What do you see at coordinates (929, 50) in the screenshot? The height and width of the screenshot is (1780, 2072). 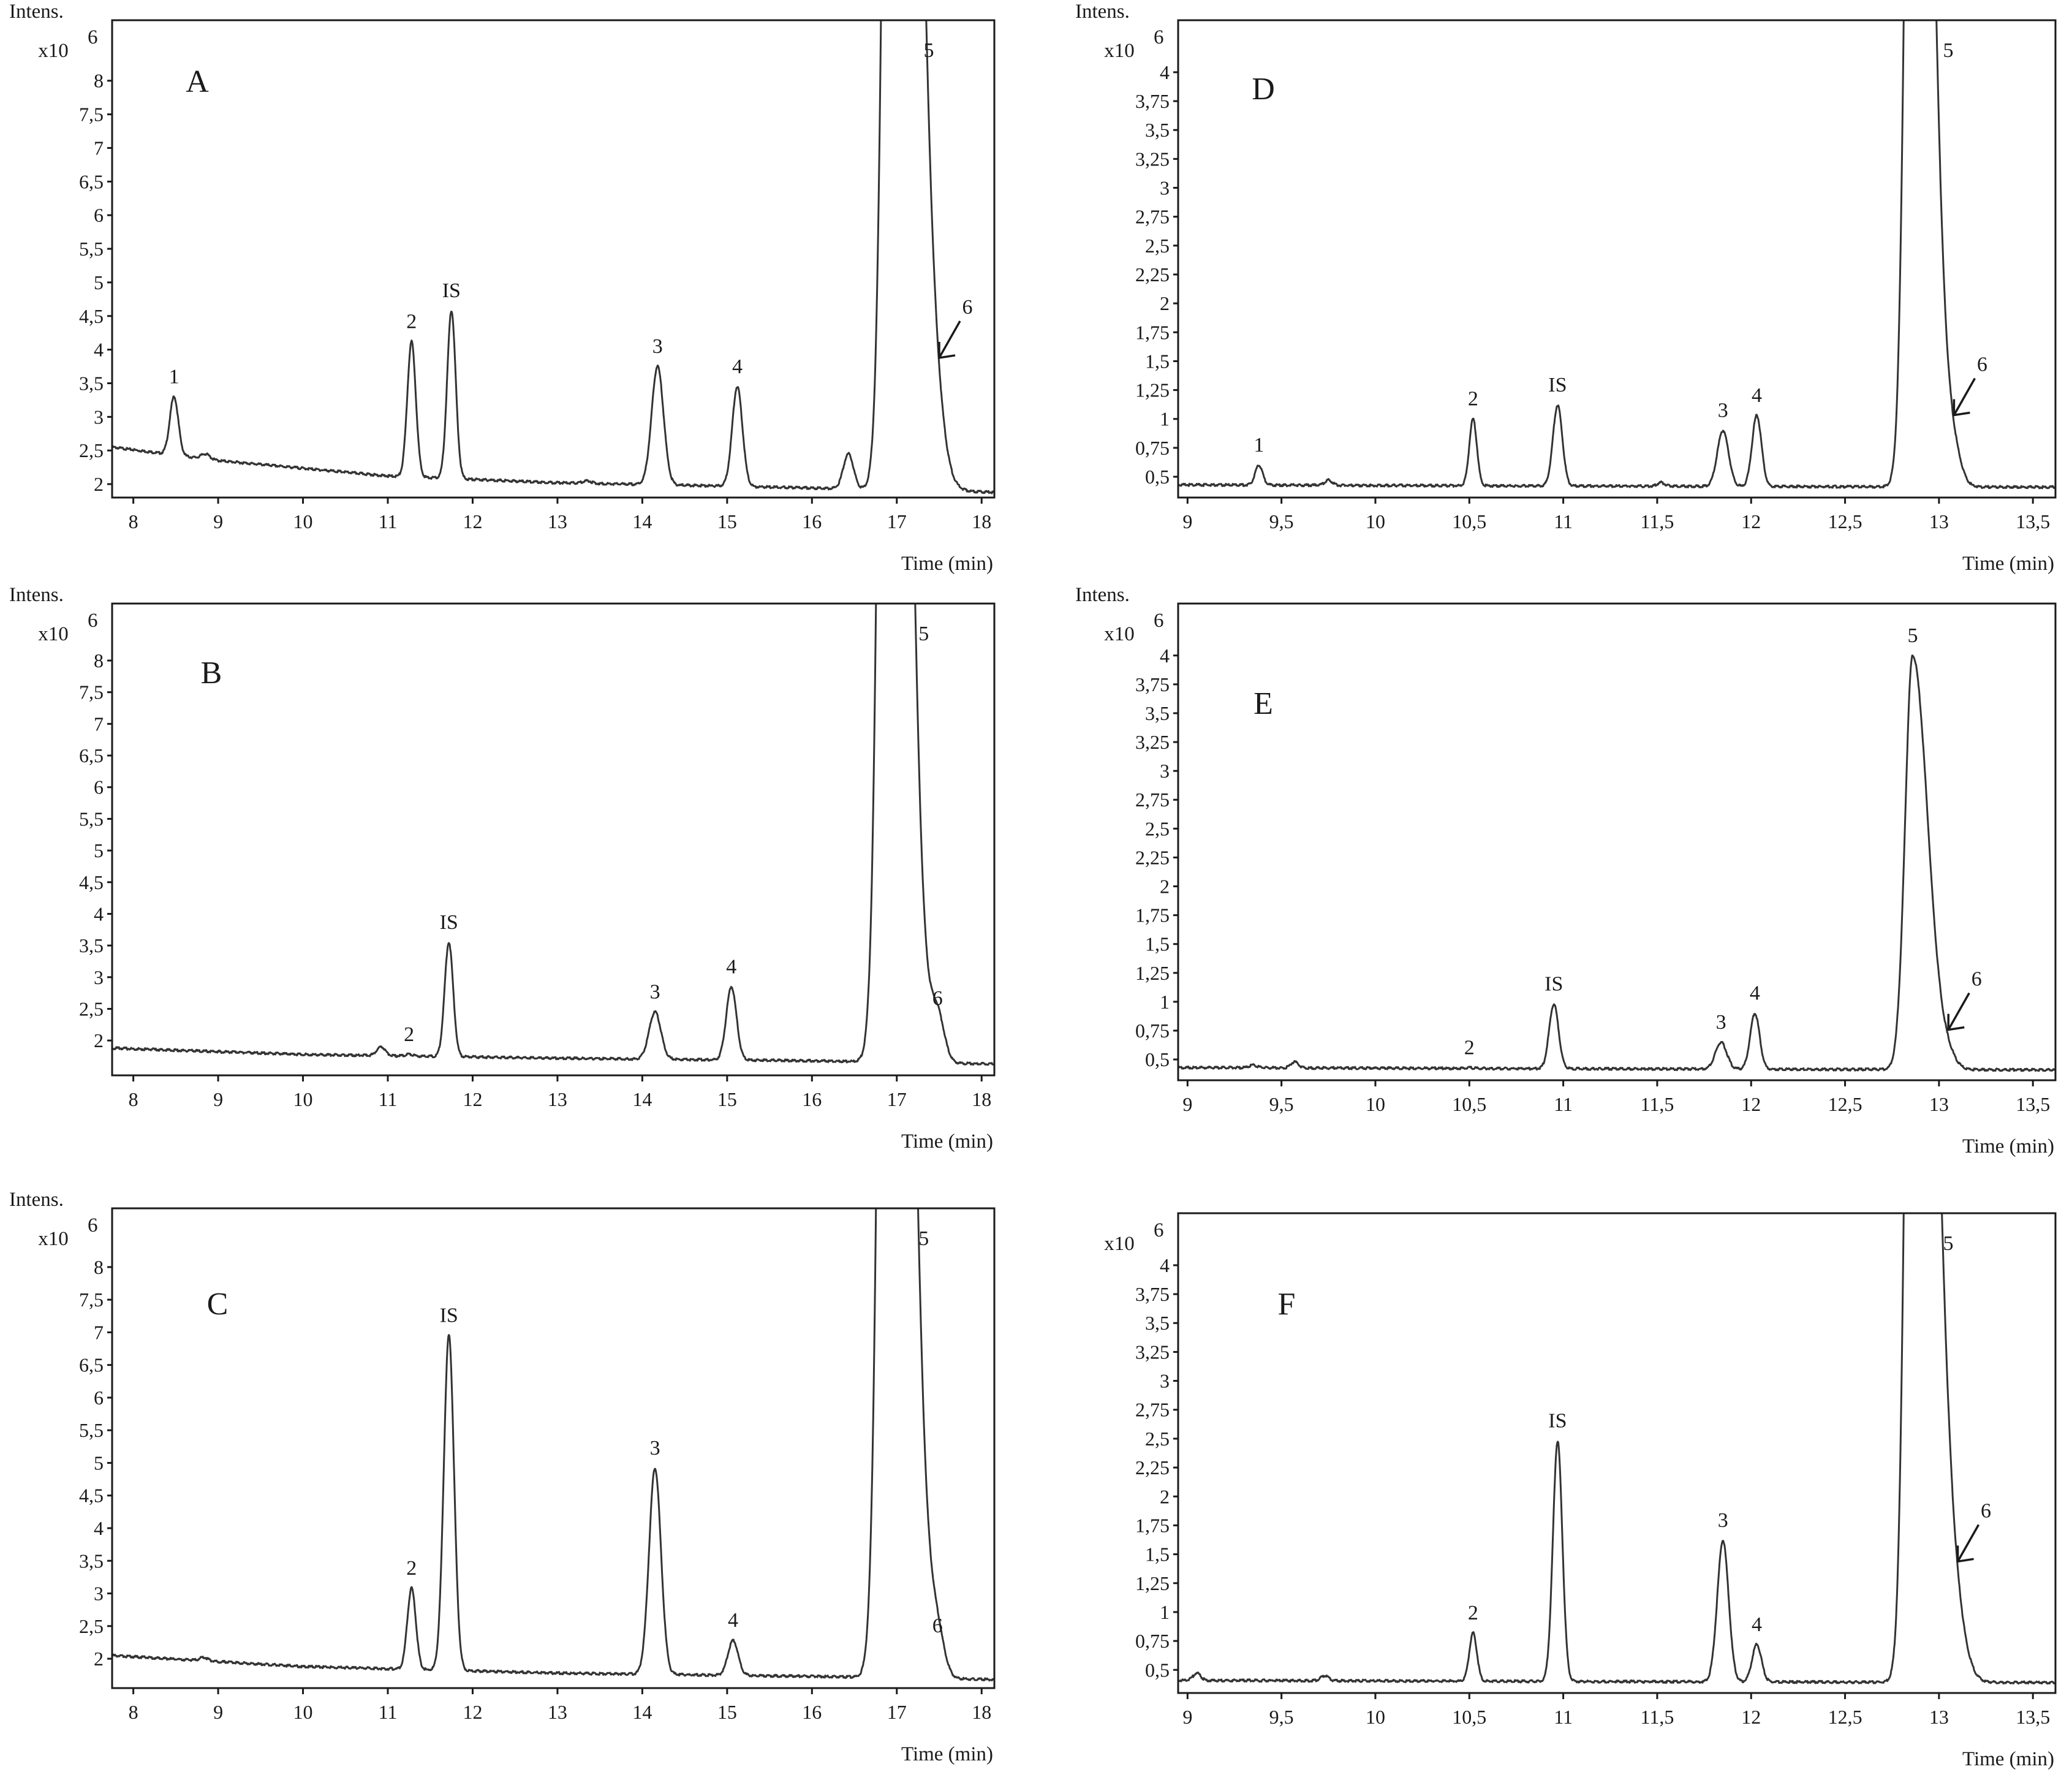 I see `peak-label: 5` at bounding box center [929, 50].